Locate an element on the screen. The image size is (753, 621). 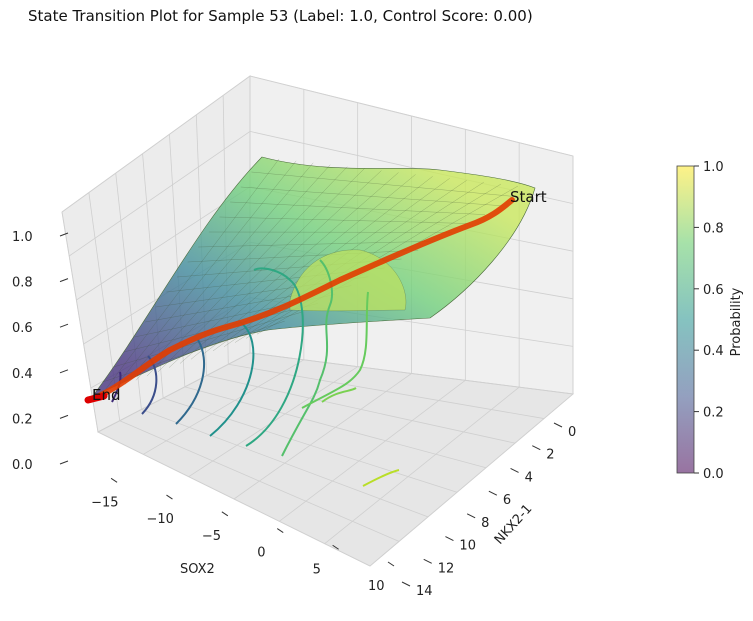
x-tick-label: −10 is located at coordinates (159, 519).